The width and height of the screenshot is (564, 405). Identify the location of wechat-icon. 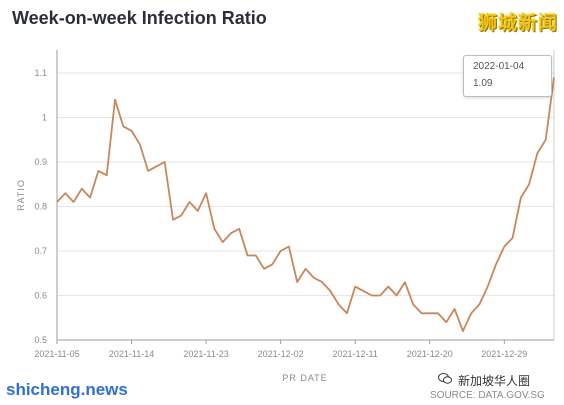
(445, 378).